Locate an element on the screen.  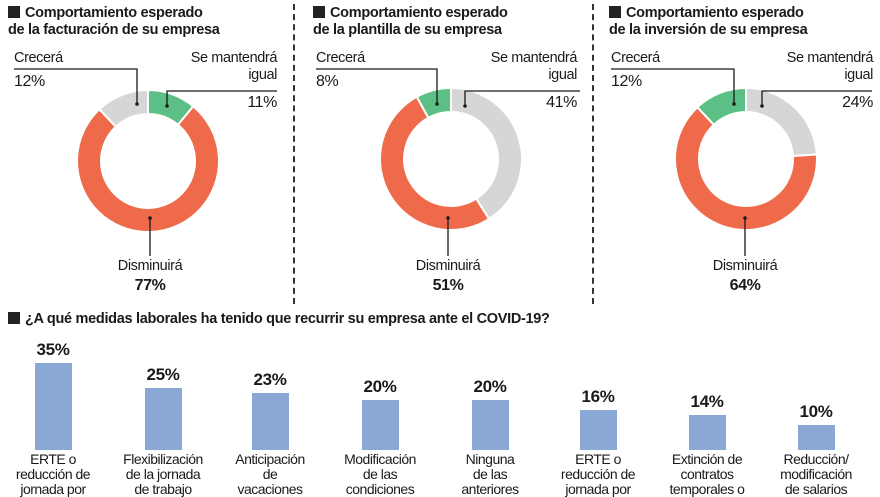
bar-category-line: Modificación is located at coordinates (380, 459).